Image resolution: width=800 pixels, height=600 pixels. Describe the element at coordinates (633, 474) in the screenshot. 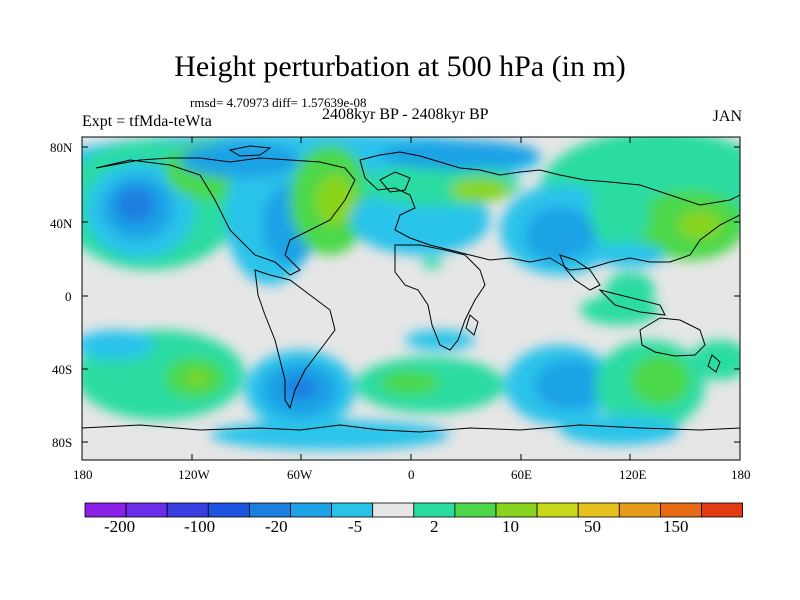

I see `lon-tick-120e: 120E` at that location.